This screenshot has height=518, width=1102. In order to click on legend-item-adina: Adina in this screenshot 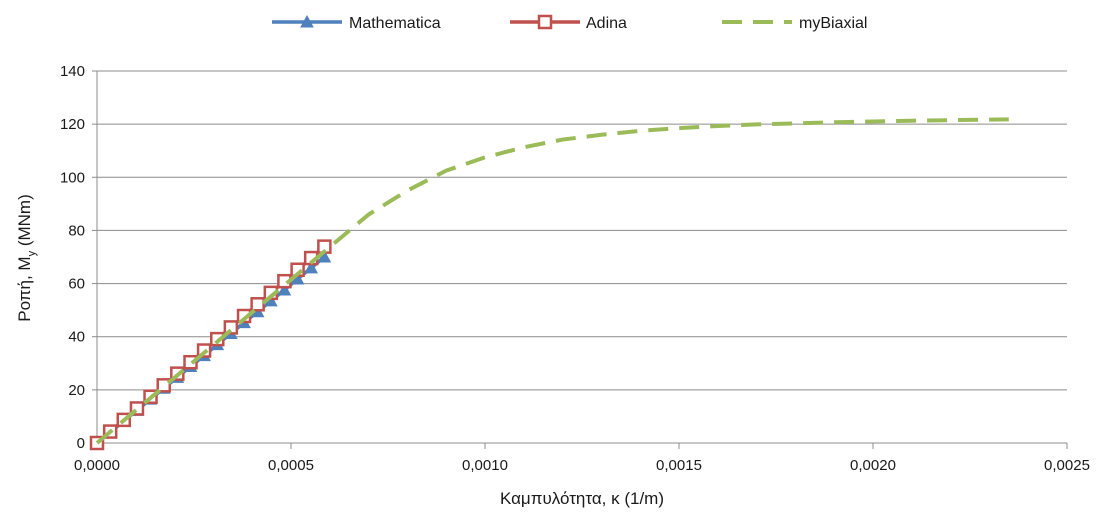, I will do `click(568, 23)`.